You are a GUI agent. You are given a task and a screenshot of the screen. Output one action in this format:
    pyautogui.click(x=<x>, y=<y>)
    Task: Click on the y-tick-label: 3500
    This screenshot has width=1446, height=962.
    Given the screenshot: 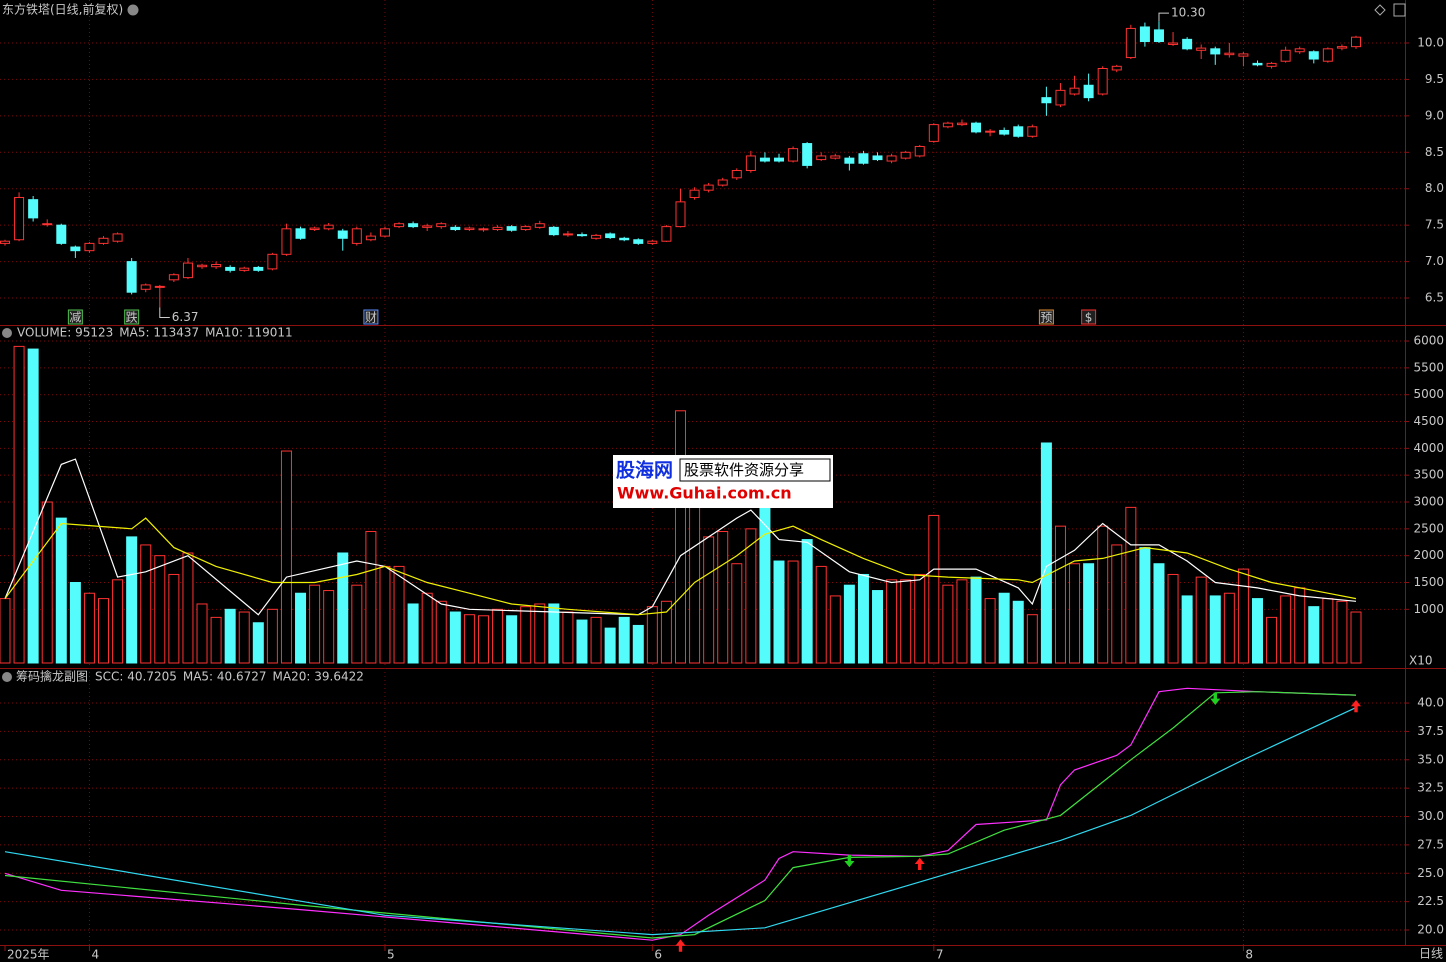 What is the action you would take?
    pyautogui.click(x=1428, y=475)
    